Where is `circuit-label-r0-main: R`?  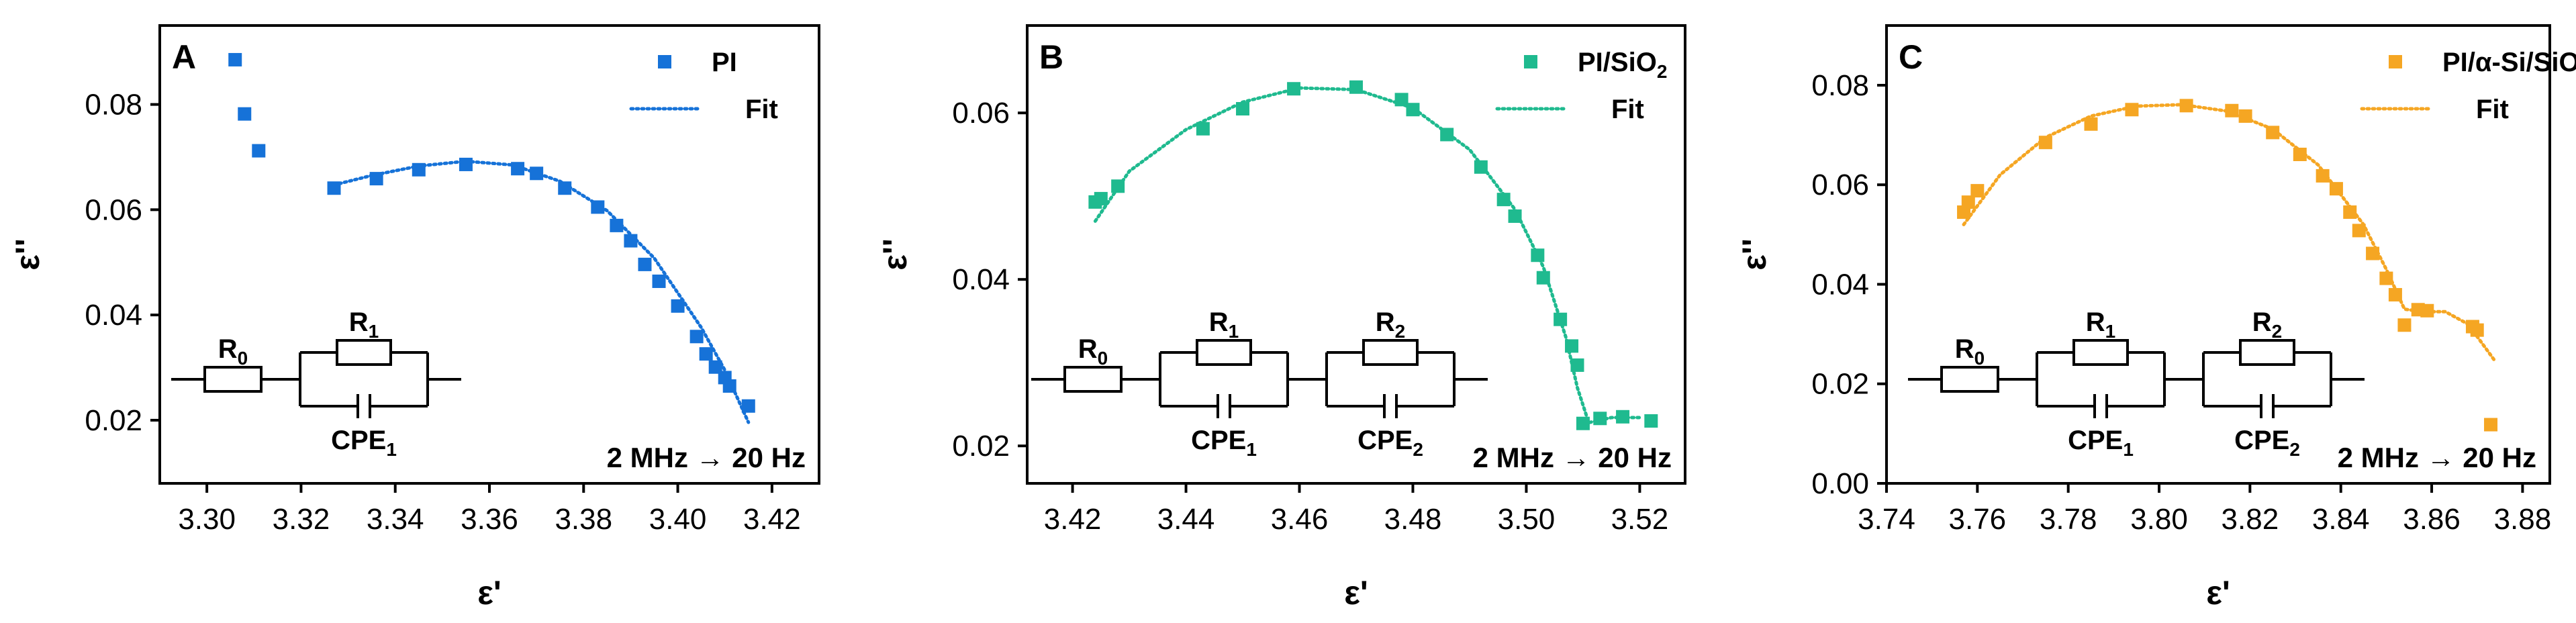 circuit-label-r0-main: R is located at coordinates (1964, 349).